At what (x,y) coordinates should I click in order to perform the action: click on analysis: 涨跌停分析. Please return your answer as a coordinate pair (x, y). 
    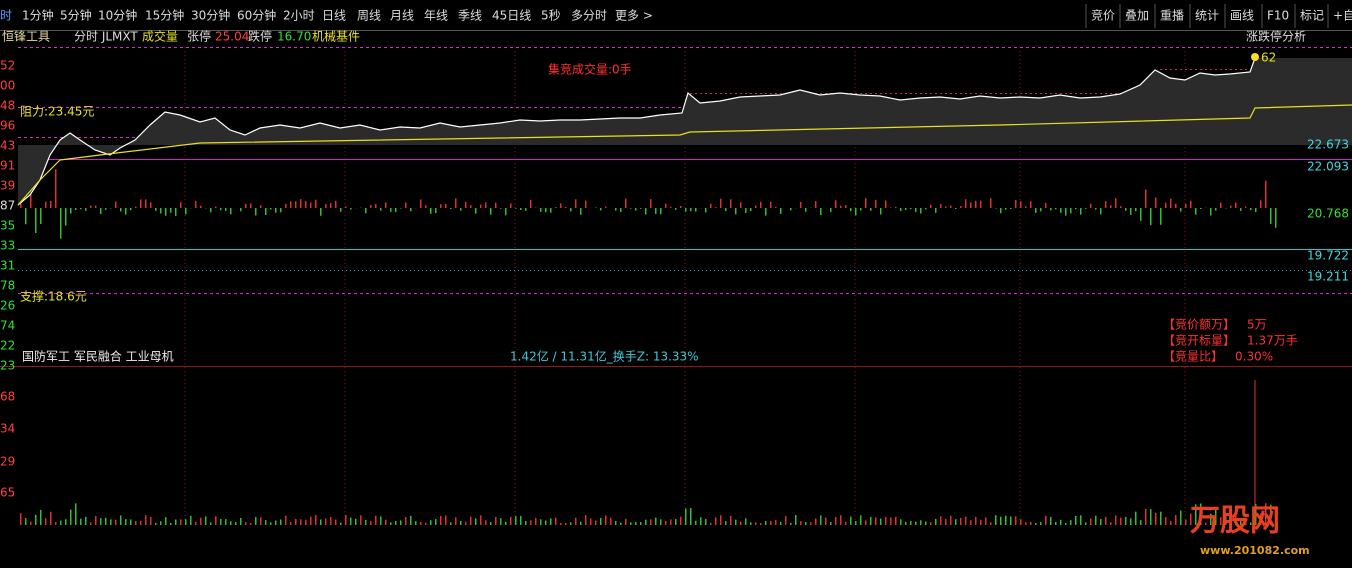
    Looking at the image, I should click on (1276, 36).